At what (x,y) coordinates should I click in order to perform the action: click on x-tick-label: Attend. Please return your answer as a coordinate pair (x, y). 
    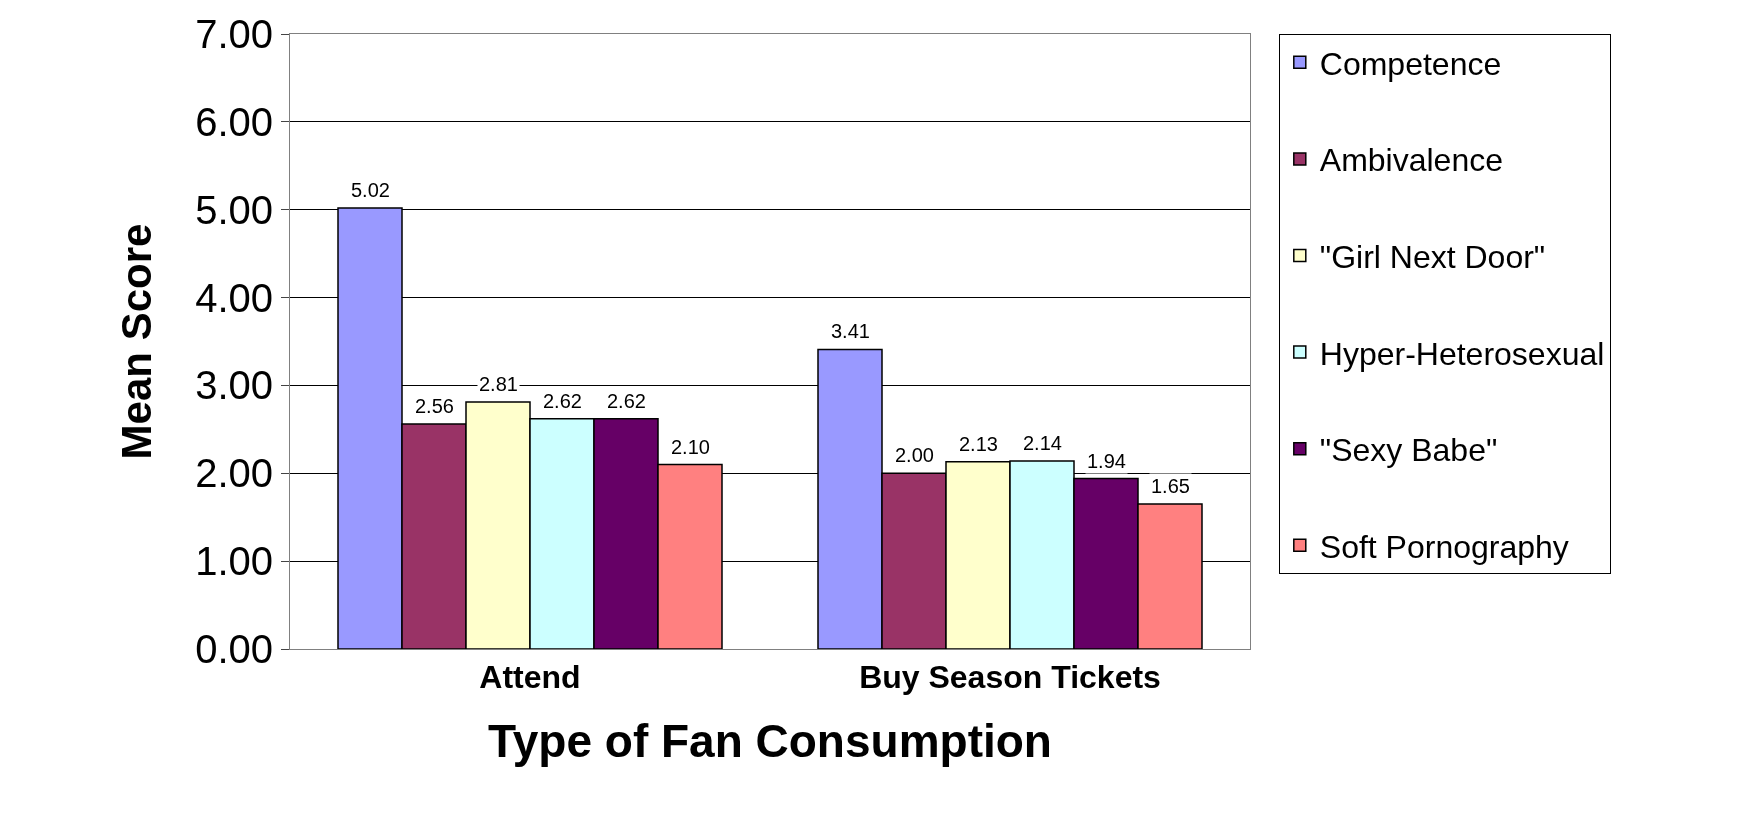
    Looking at the image, I should click on (530, 677).